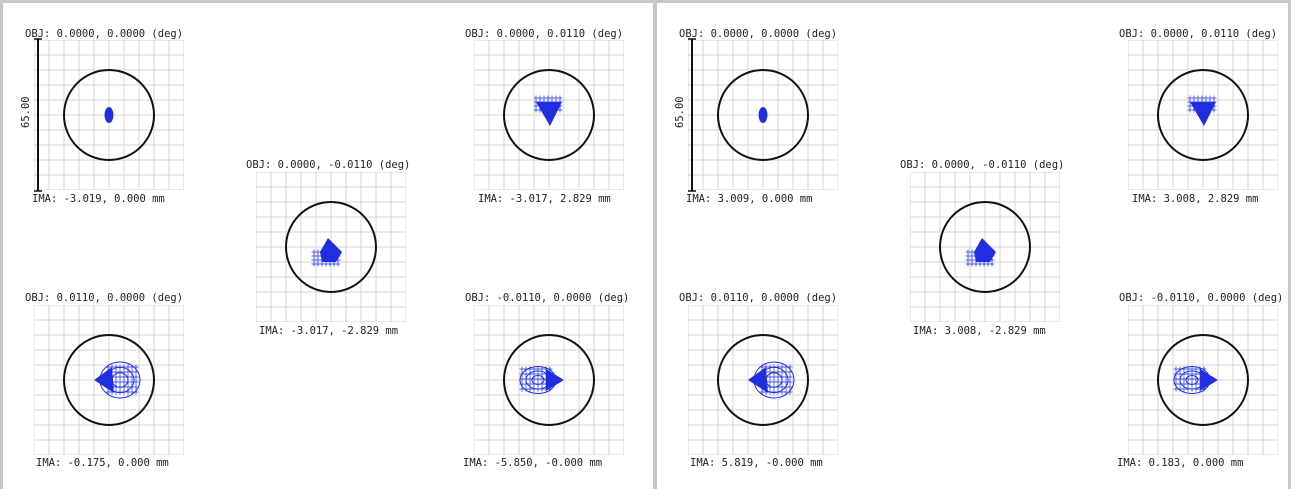 Image resolution: width=1291 pixels, height=489 pixels. What do you see at coordinates (533, 463) in the screenshot?
I see `ima-position-label: IMA: -5.850, -0.000 mm` at bounding box center [533, 463].